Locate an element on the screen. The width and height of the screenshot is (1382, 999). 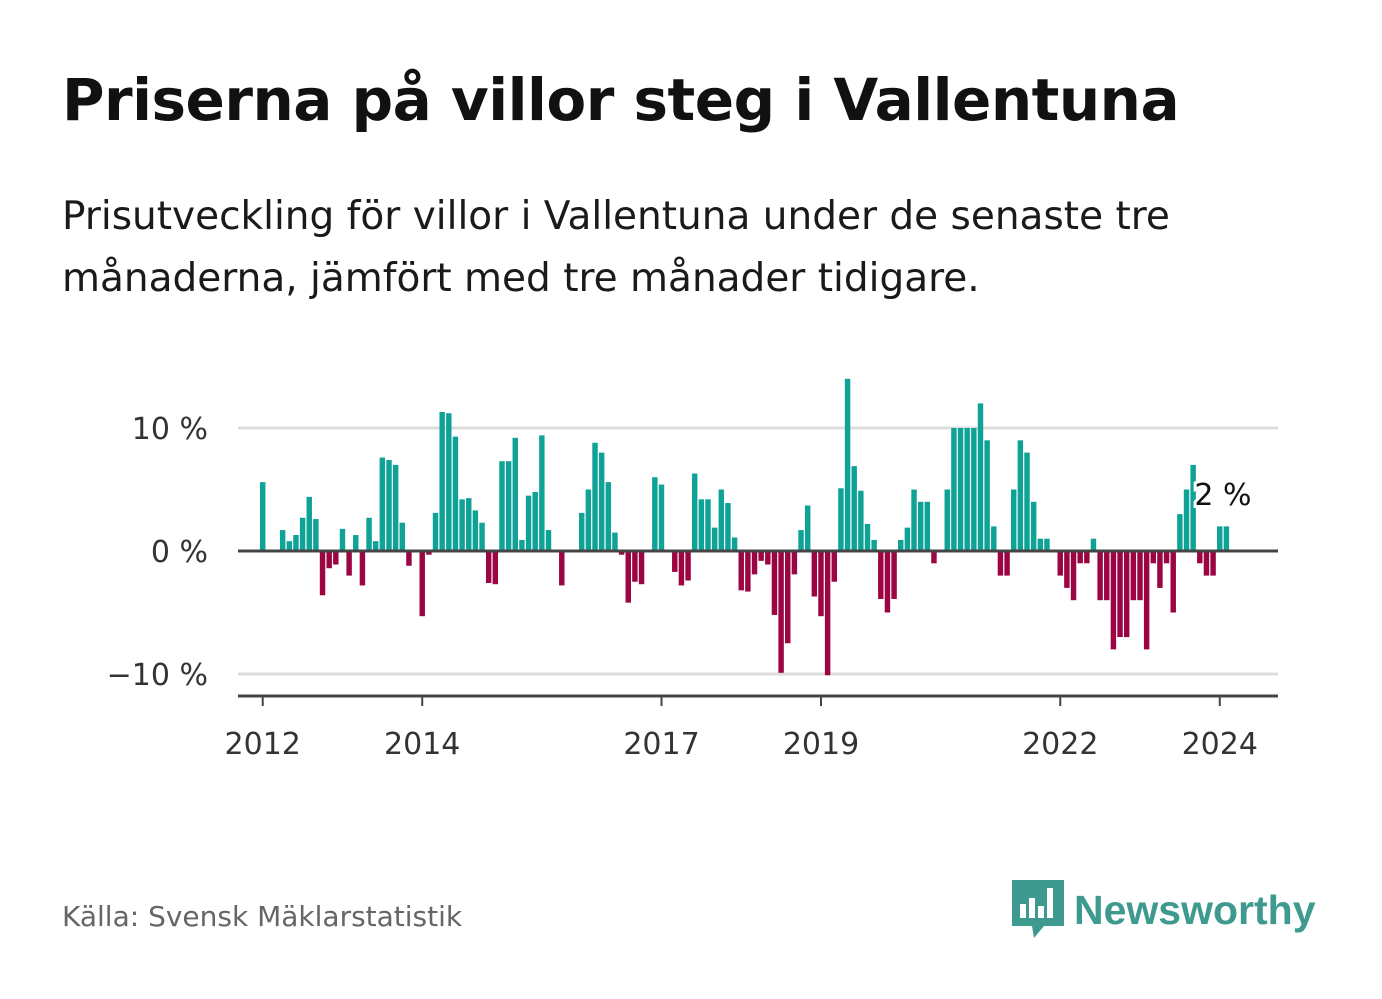
annotations: 2 % is located at coordinates (1222, 495).